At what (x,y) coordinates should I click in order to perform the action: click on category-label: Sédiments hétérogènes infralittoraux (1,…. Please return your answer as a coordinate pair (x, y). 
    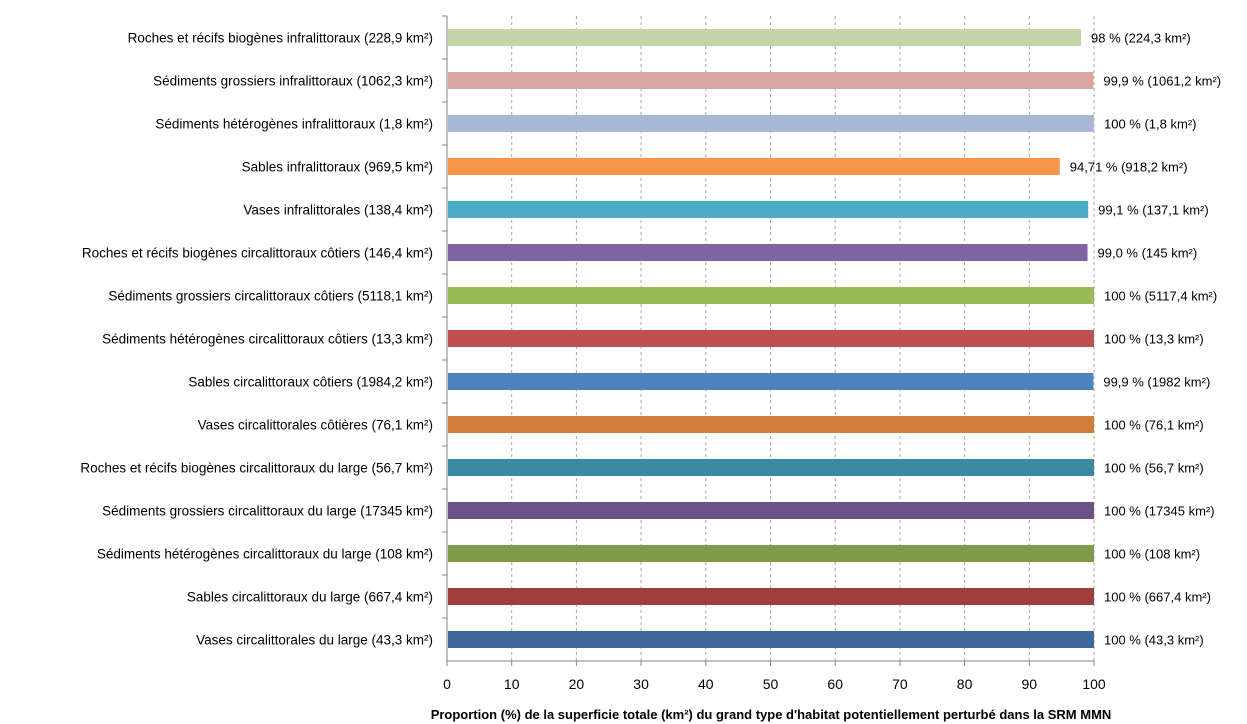
    Looking at the image, I should click on (294, 124).